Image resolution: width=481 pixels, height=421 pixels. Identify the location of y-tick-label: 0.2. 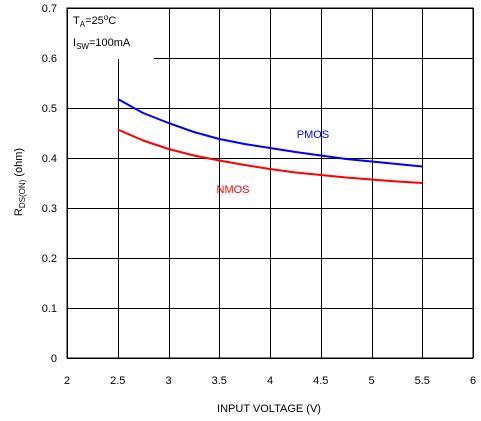
(49, 259).